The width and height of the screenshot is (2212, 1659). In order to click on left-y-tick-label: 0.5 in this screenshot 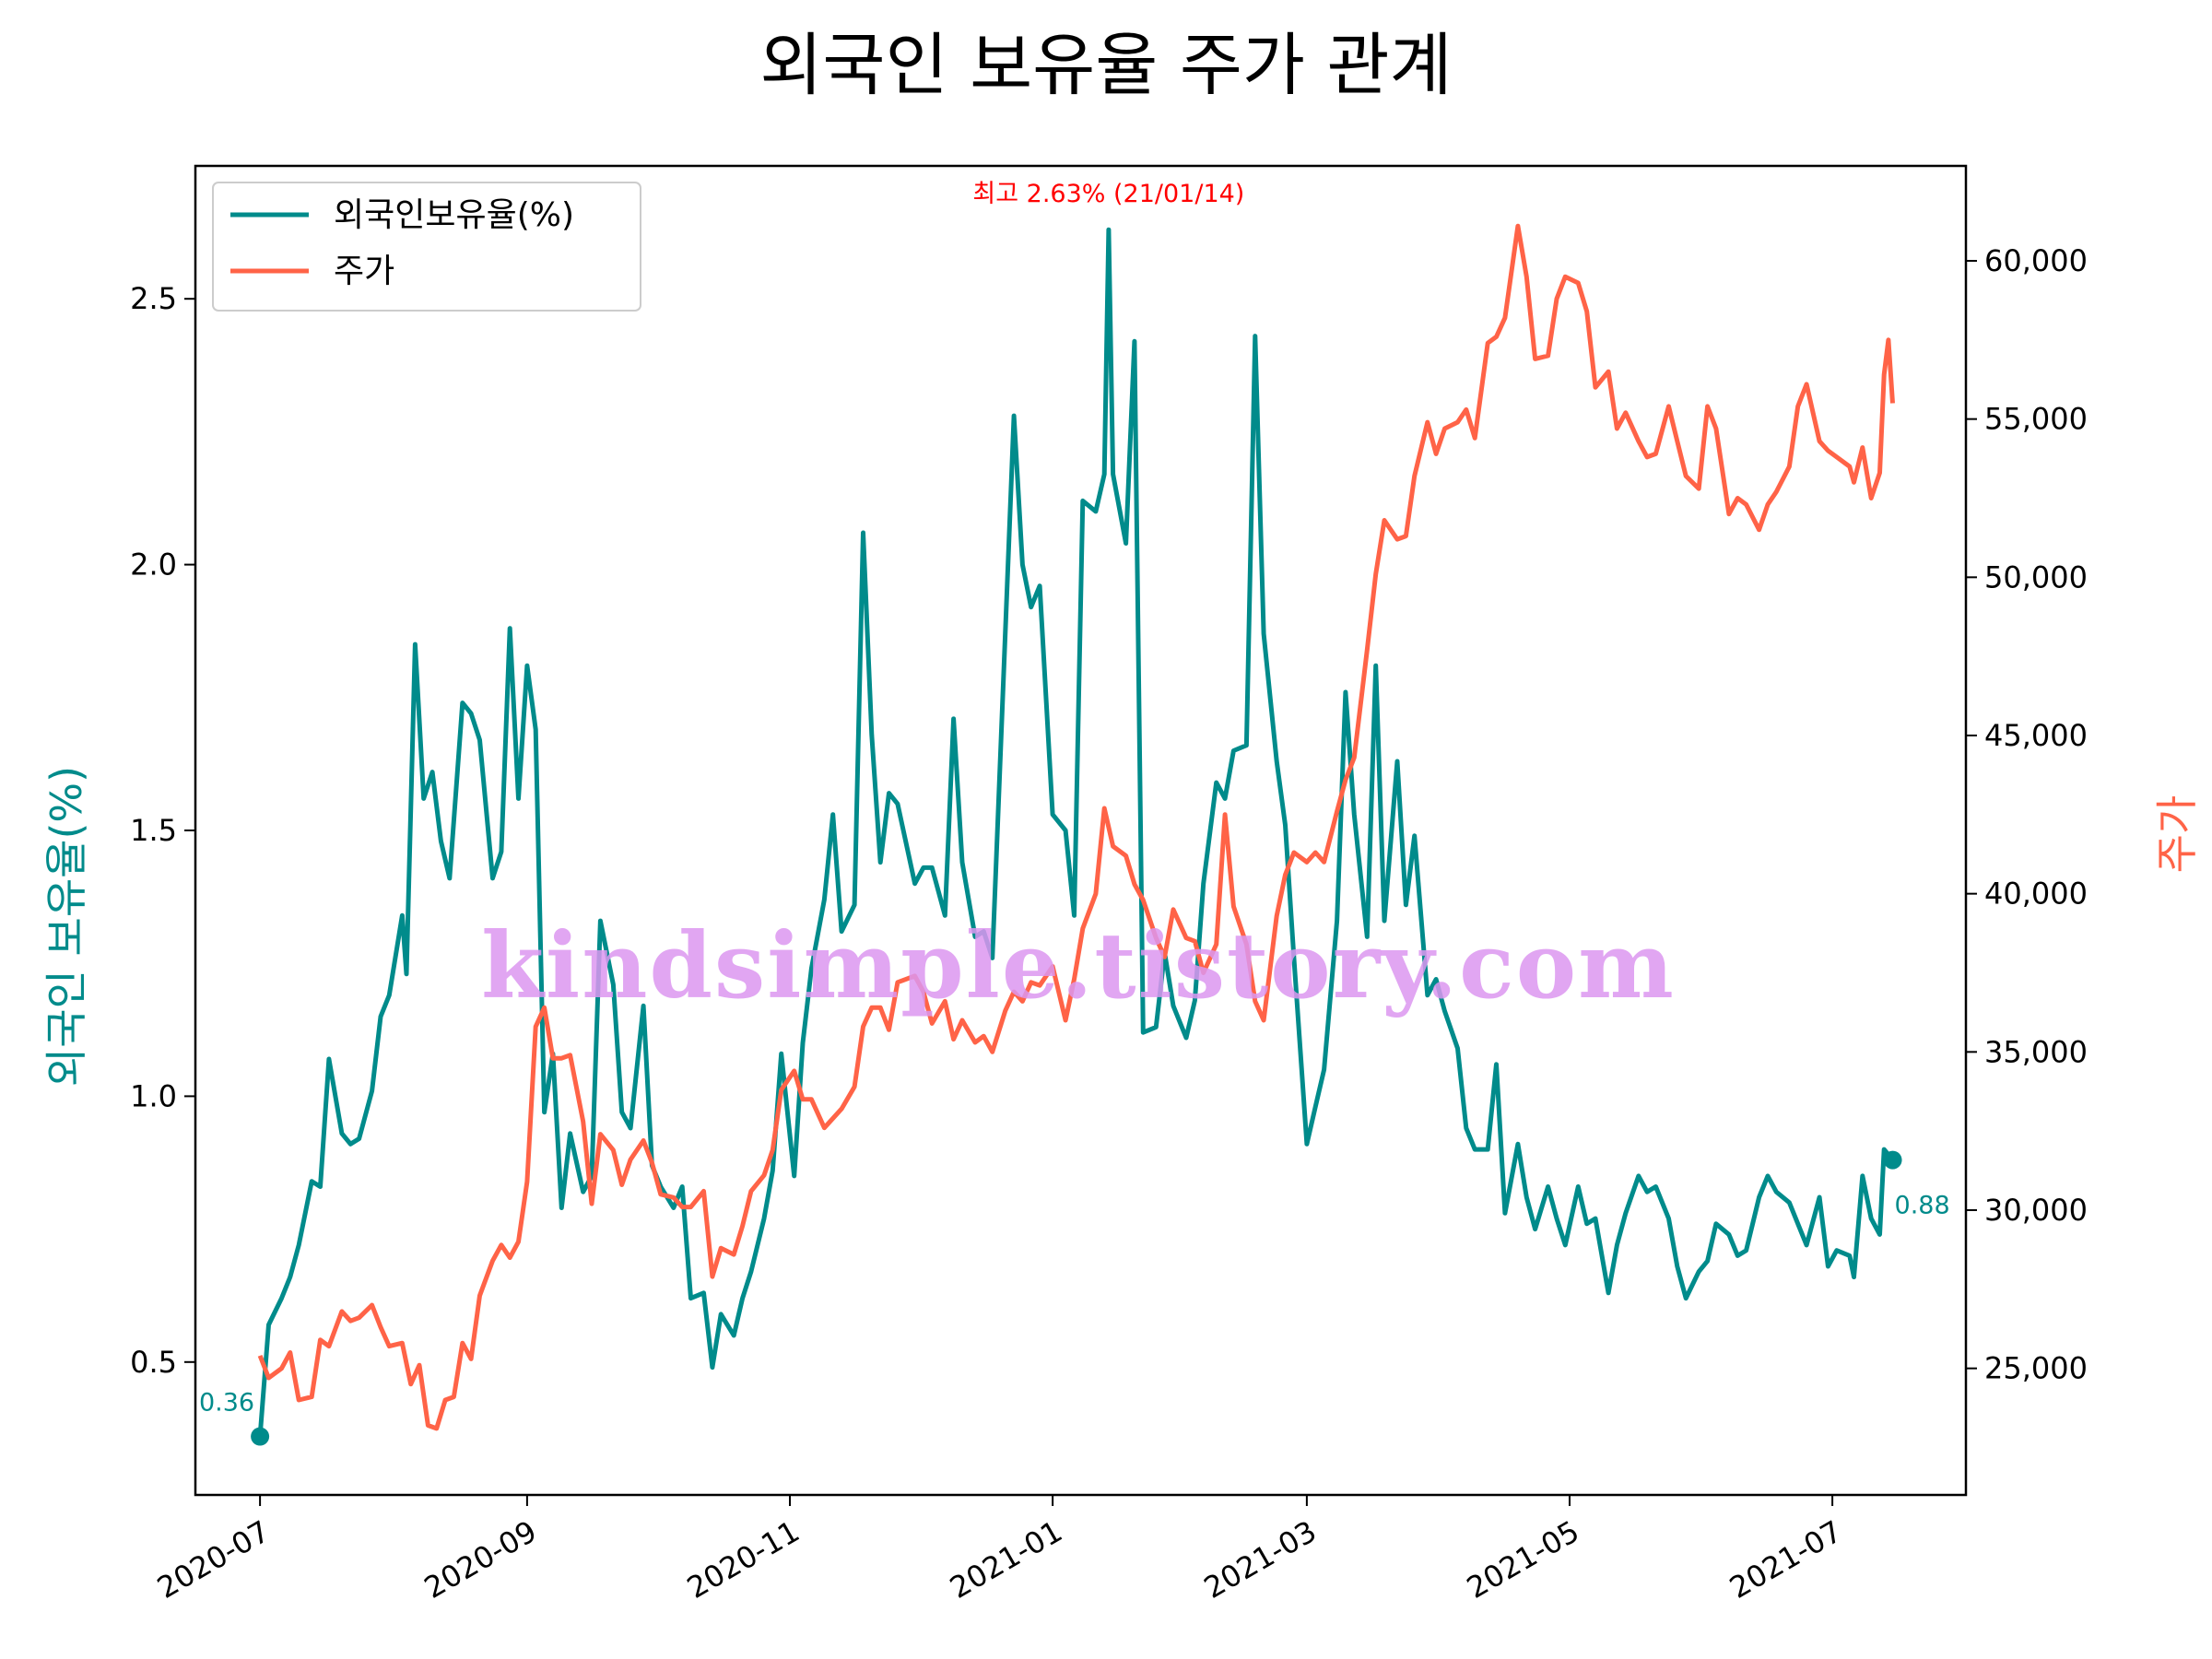, I will do `click(153, 1362)`.